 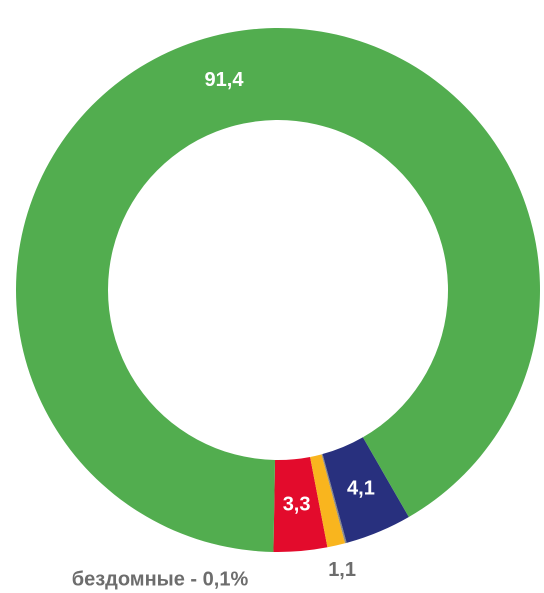 What do you see at coordinates (225, 80) in the screenshot?
I see `data-label: 91,4` at bounding box center [225, 80].